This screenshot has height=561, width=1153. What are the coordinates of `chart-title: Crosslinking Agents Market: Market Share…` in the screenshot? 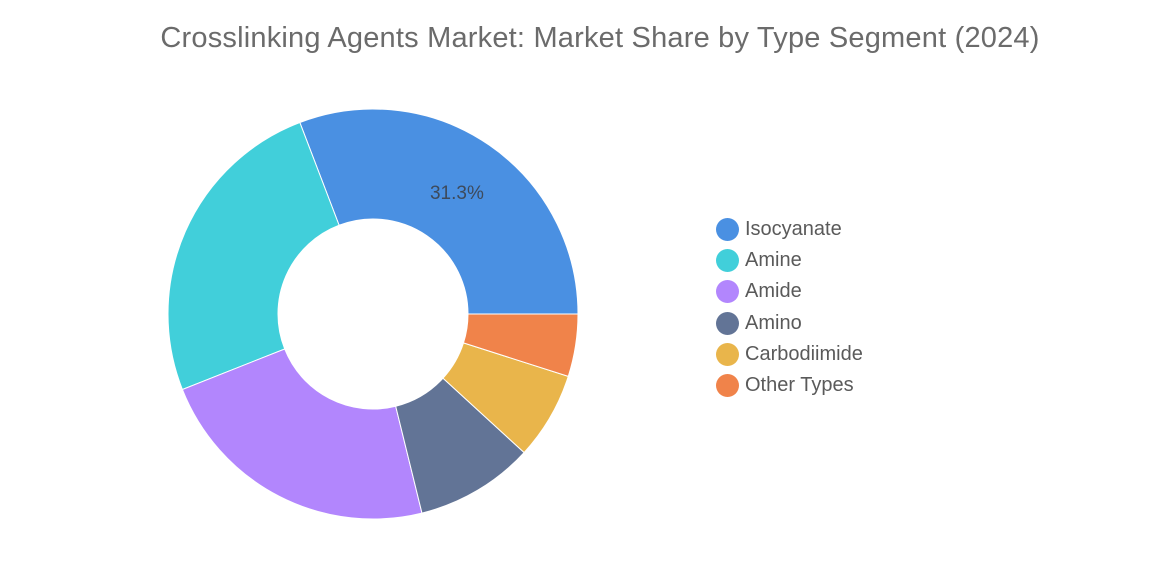 It's located at (600, 38).